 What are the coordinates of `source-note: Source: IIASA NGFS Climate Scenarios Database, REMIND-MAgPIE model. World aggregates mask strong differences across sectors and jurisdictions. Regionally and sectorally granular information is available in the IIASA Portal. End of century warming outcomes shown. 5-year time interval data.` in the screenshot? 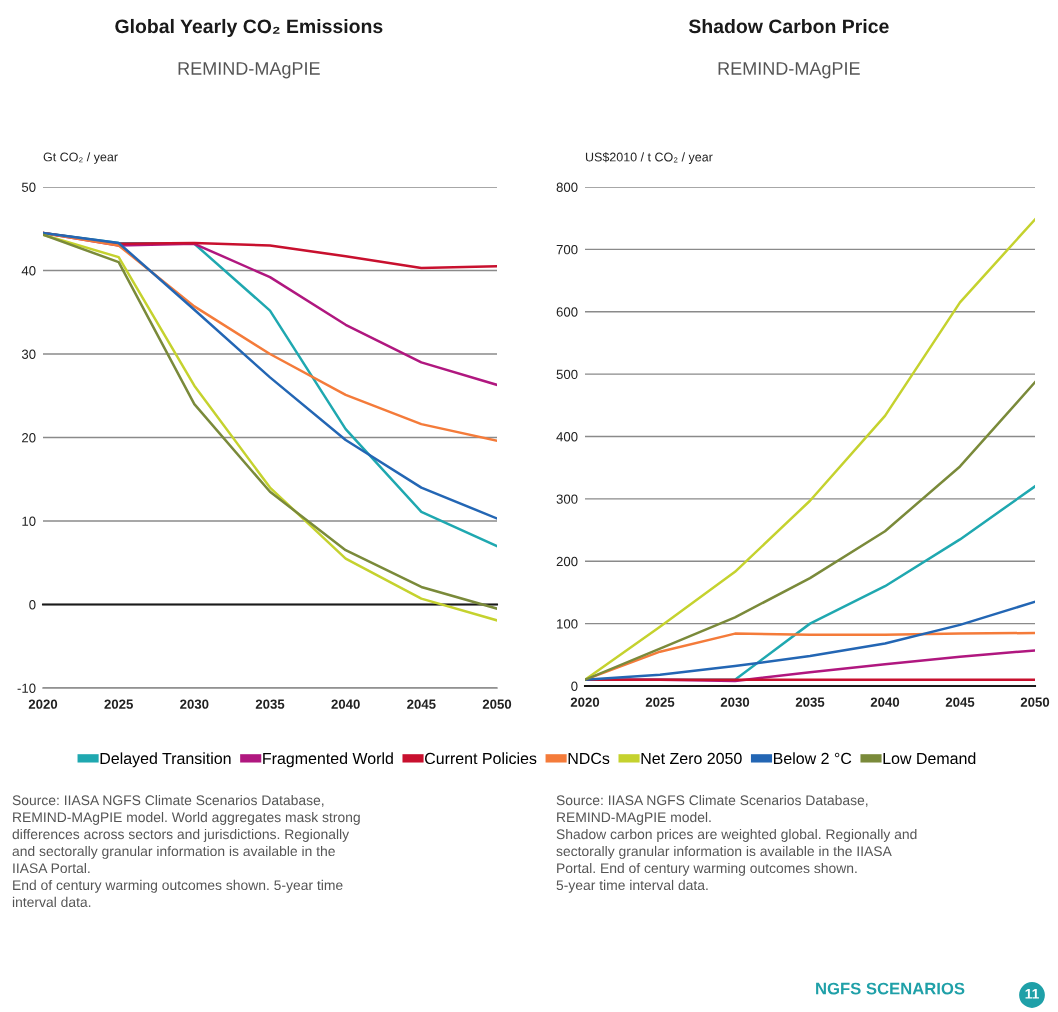 It's located at (186, 851).